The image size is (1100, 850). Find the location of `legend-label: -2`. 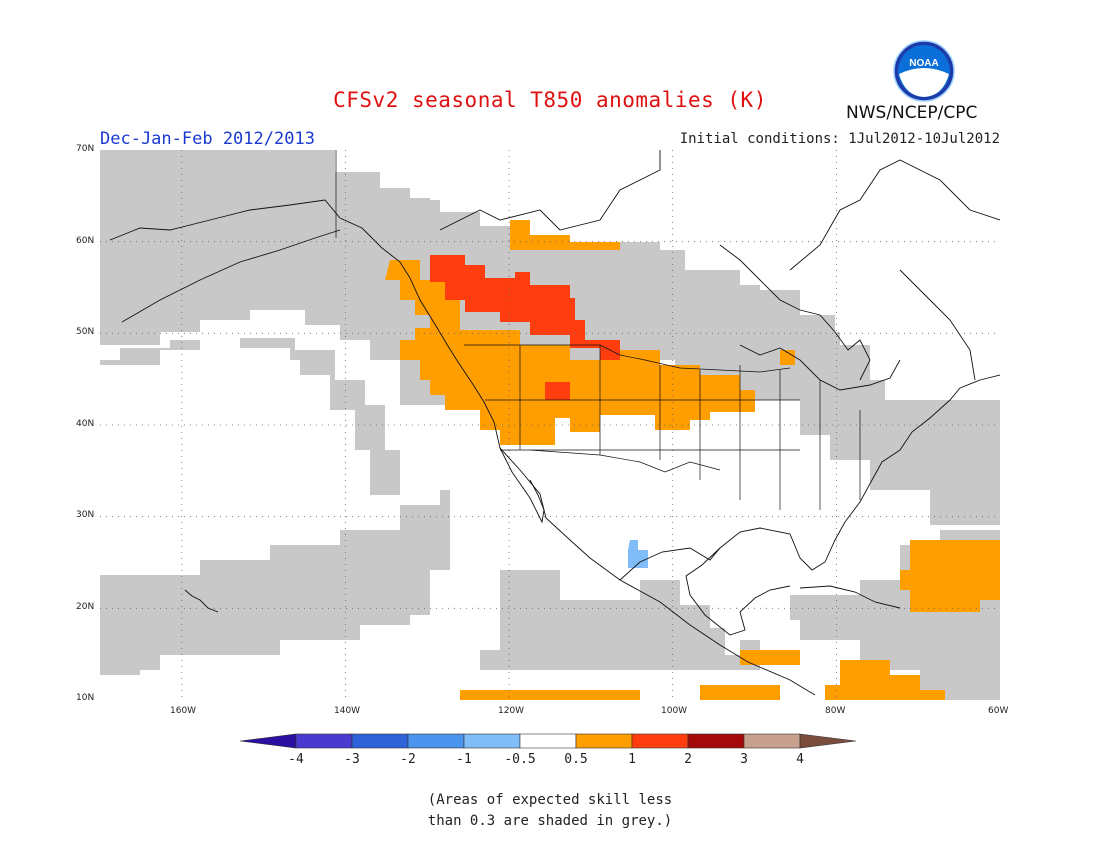

legend-label: -2 is located at coordinates (408, 759).